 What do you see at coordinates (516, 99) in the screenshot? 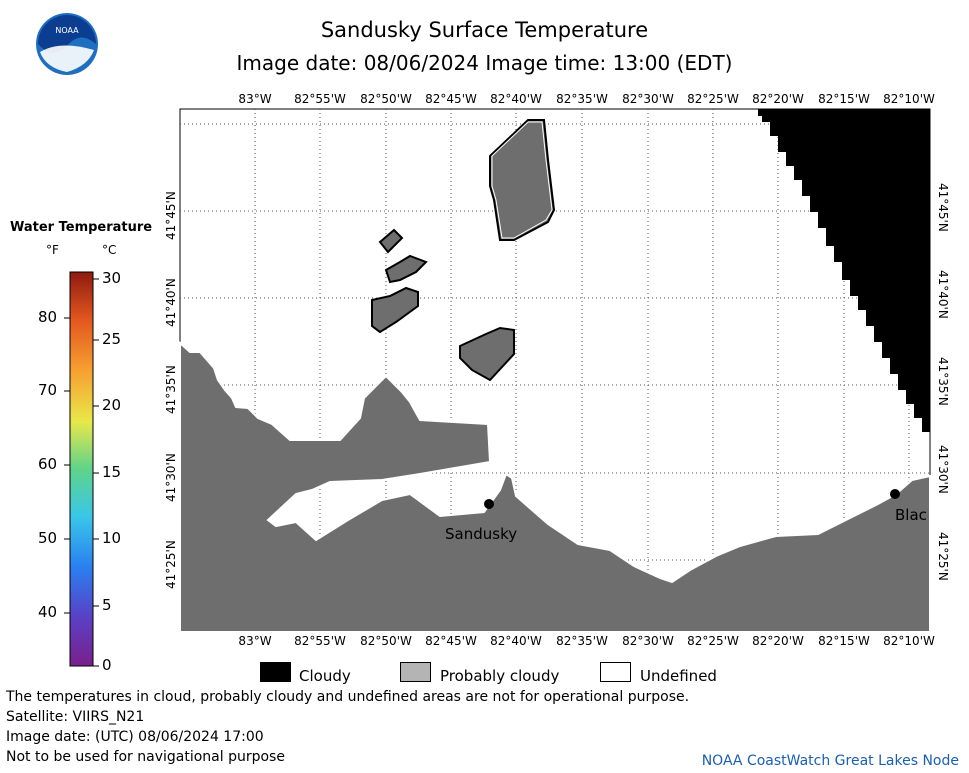
I see `lon-tick-top: 82°40'W` at bounding box center [516, 99].